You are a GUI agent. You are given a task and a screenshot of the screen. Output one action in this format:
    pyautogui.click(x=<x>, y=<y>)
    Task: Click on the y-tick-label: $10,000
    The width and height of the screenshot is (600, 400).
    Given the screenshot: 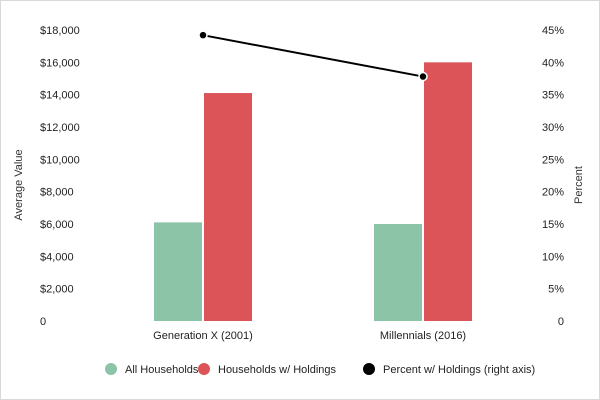 What is the action you would take?
    pyautogui.click(x=60, y=160)
    